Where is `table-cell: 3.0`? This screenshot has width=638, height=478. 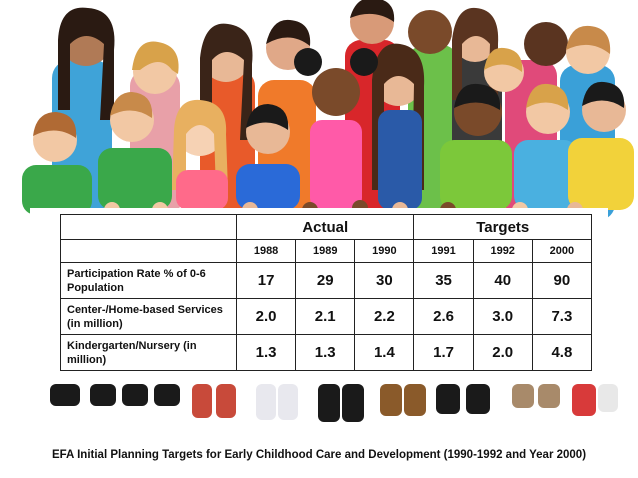
table-cell: 3.0 is located at coordinates (502, 316).